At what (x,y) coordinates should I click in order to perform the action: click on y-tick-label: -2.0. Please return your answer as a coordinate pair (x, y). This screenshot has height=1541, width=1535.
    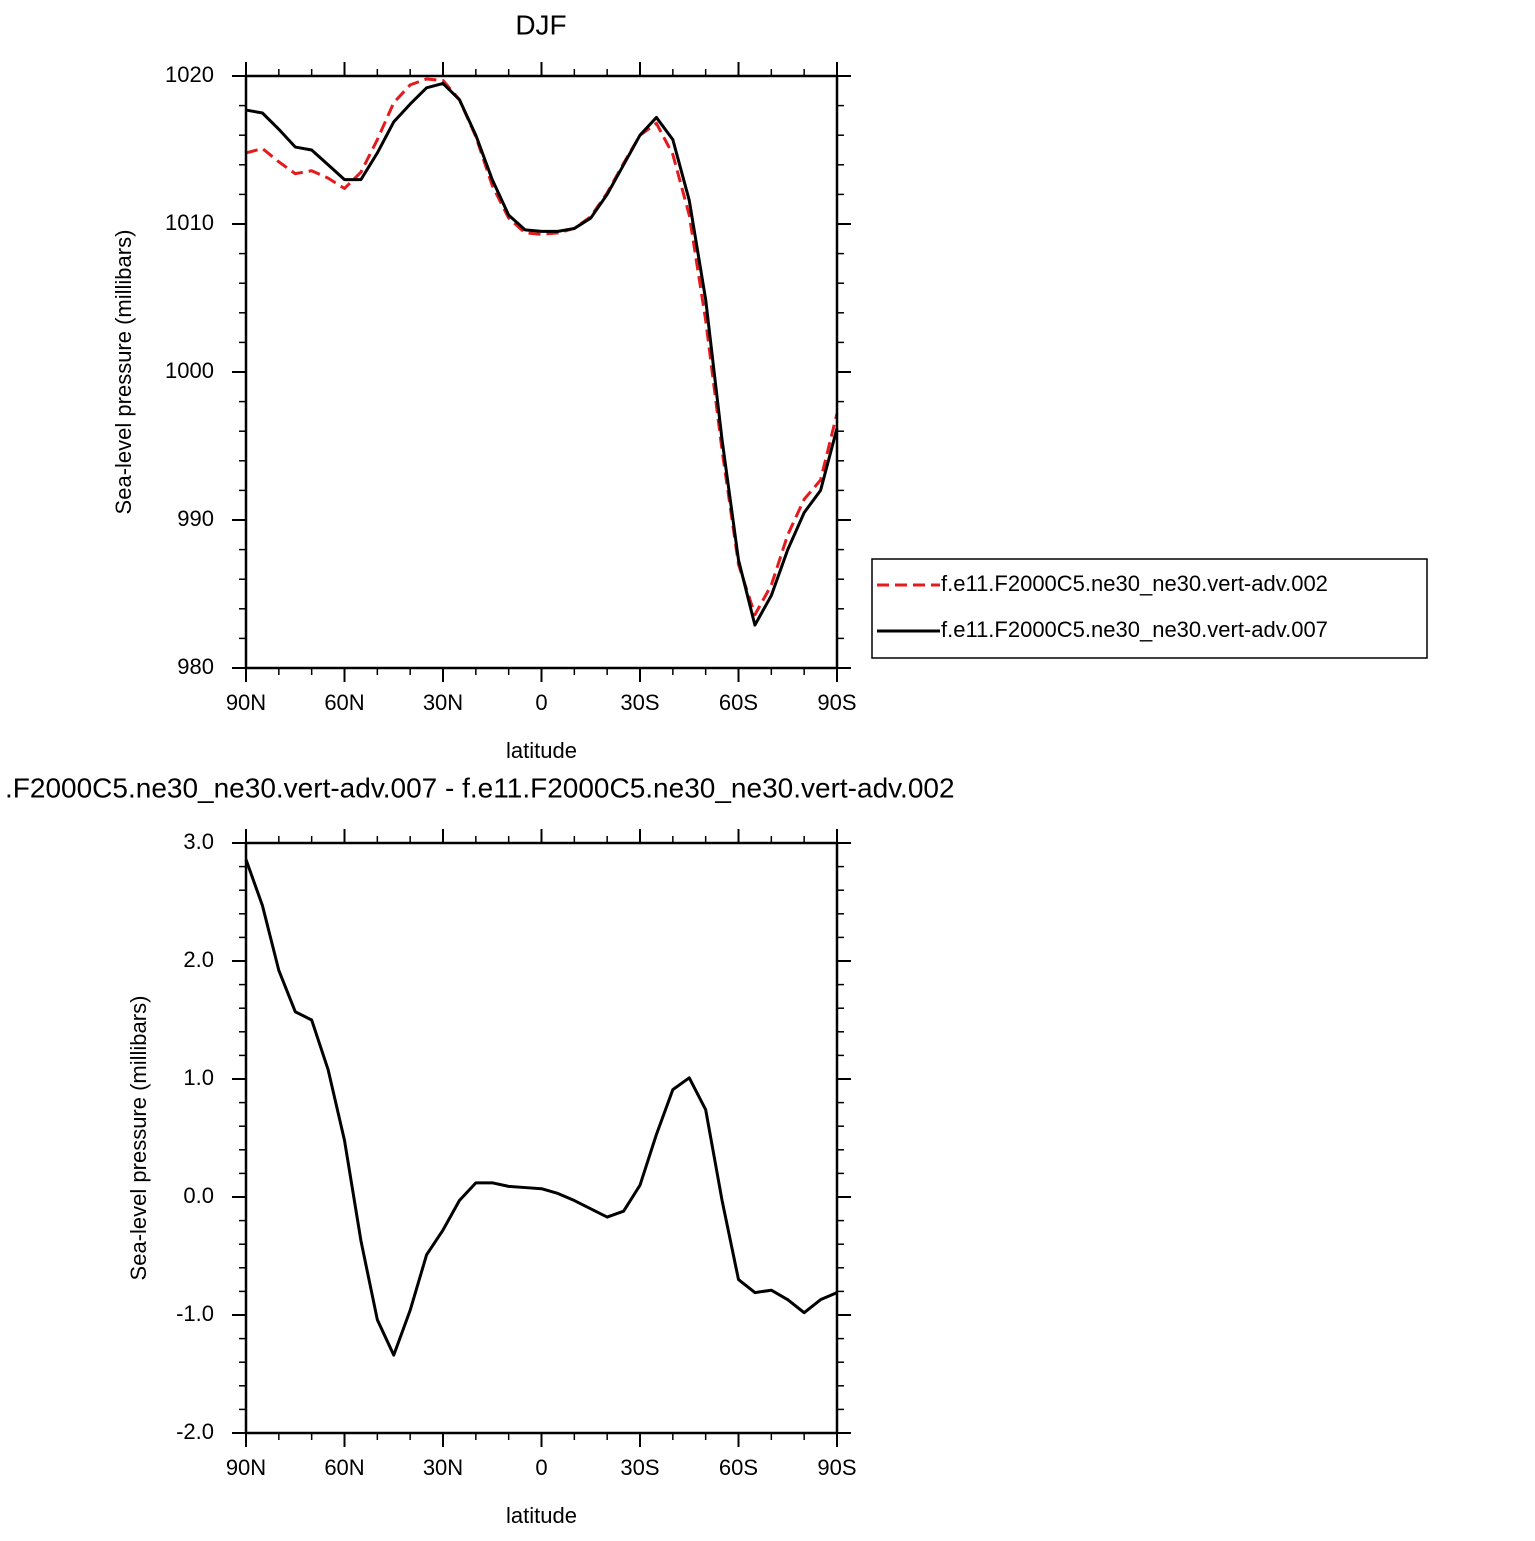
    Looking at the image, I should click on (195, 1431).